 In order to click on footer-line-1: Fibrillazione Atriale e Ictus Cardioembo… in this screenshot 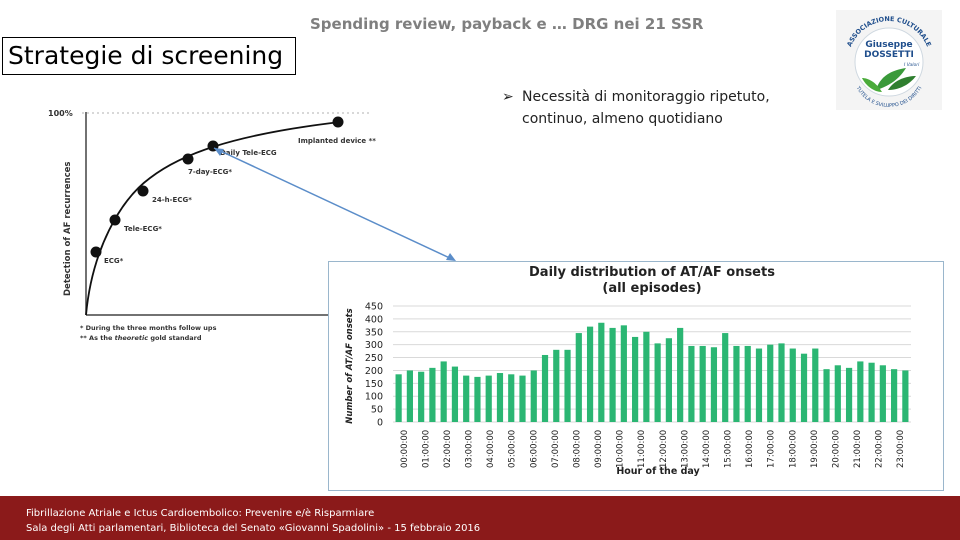, I will do `click(200, 513)`.